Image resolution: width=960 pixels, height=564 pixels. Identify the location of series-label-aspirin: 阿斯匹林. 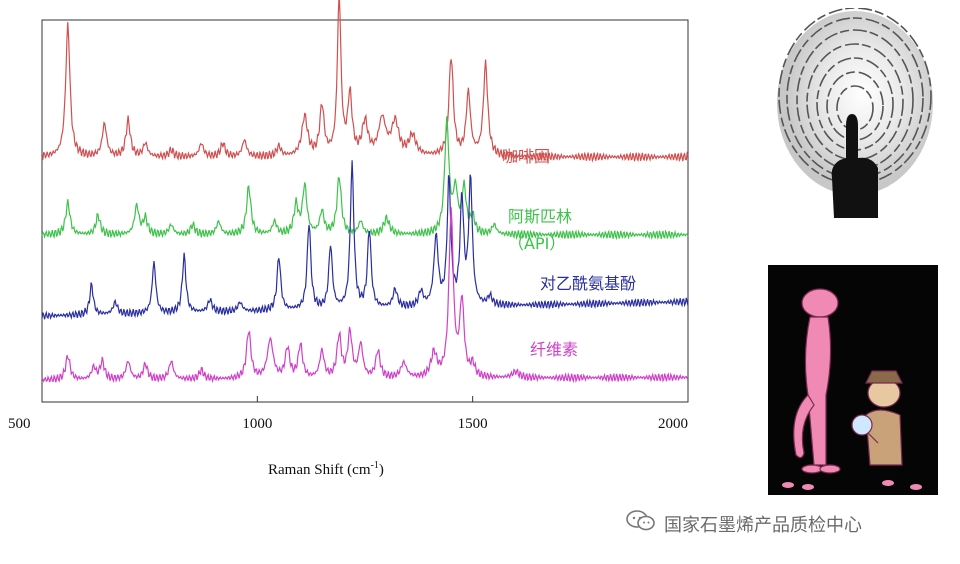
(540, 216).